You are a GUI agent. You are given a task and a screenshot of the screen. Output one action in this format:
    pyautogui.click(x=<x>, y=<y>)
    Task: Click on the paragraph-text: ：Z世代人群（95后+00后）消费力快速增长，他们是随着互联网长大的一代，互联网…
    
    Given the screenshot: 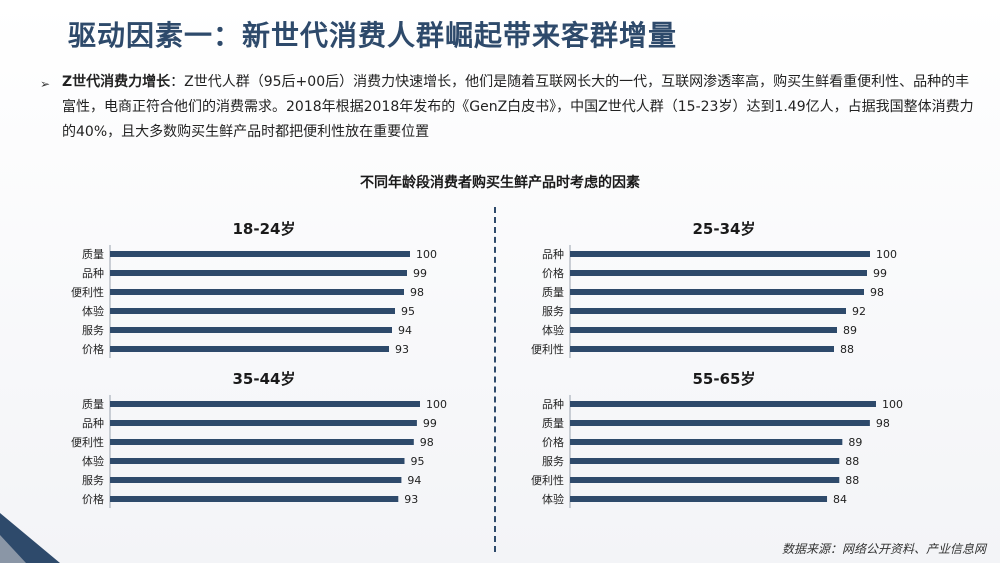 What is the action you would take?
    pyautogui.click(x=518, y=107)
    